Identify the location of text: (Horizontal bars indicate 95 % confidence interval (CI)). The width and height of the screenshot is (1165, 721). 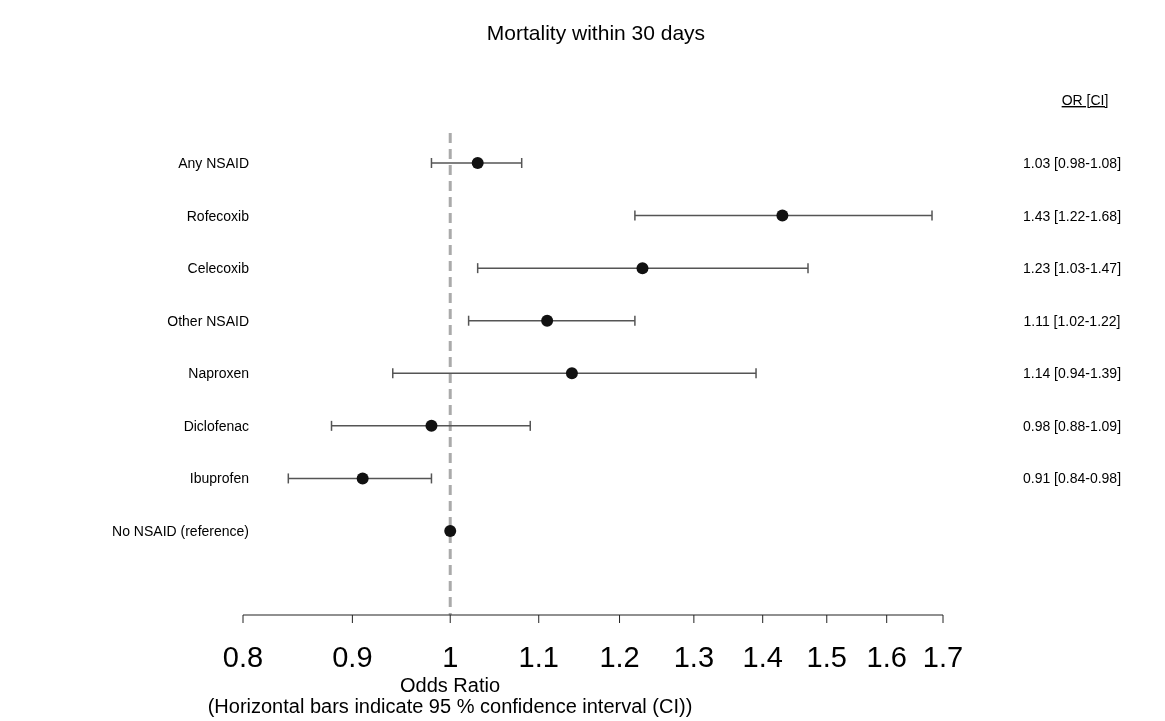
(450, 706).